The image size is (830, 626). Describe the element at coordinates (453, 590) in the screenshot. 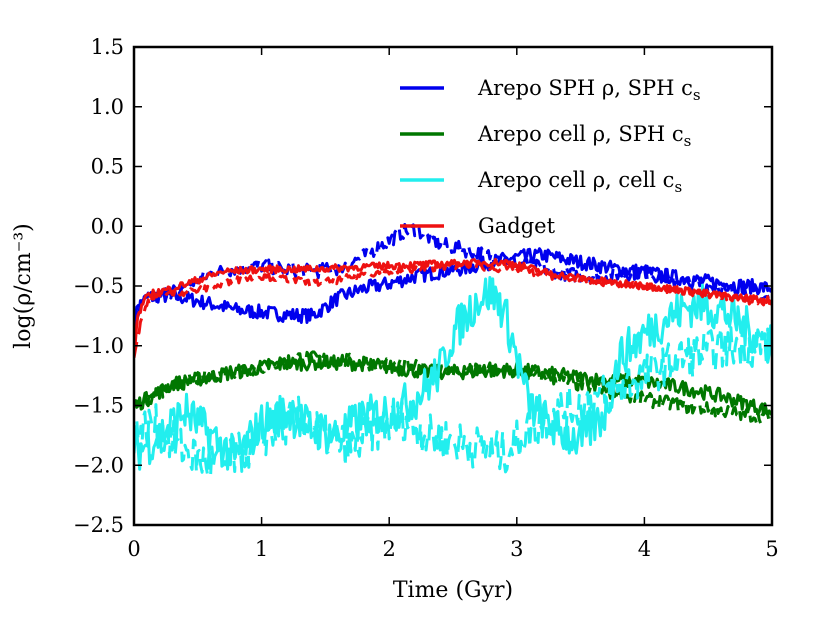

I see `x-axis-label: Time (Gyr)` at that location.